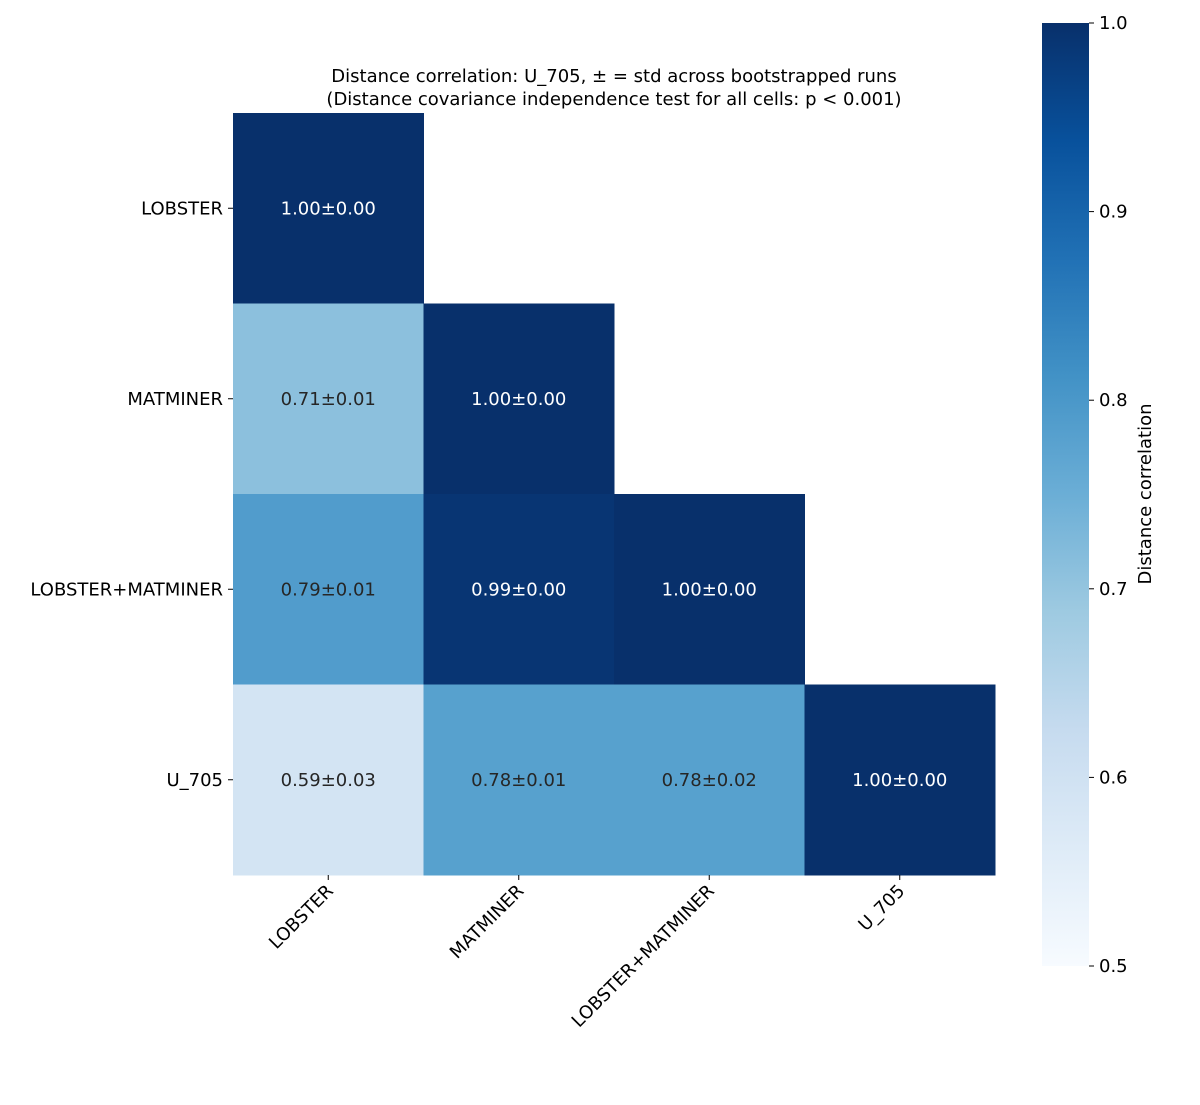 Image resolution: width=1200 pixels, height=1105 pixels. I want to click on y-tick-label: LOBSTER+MATMINER, so click(126, 589).